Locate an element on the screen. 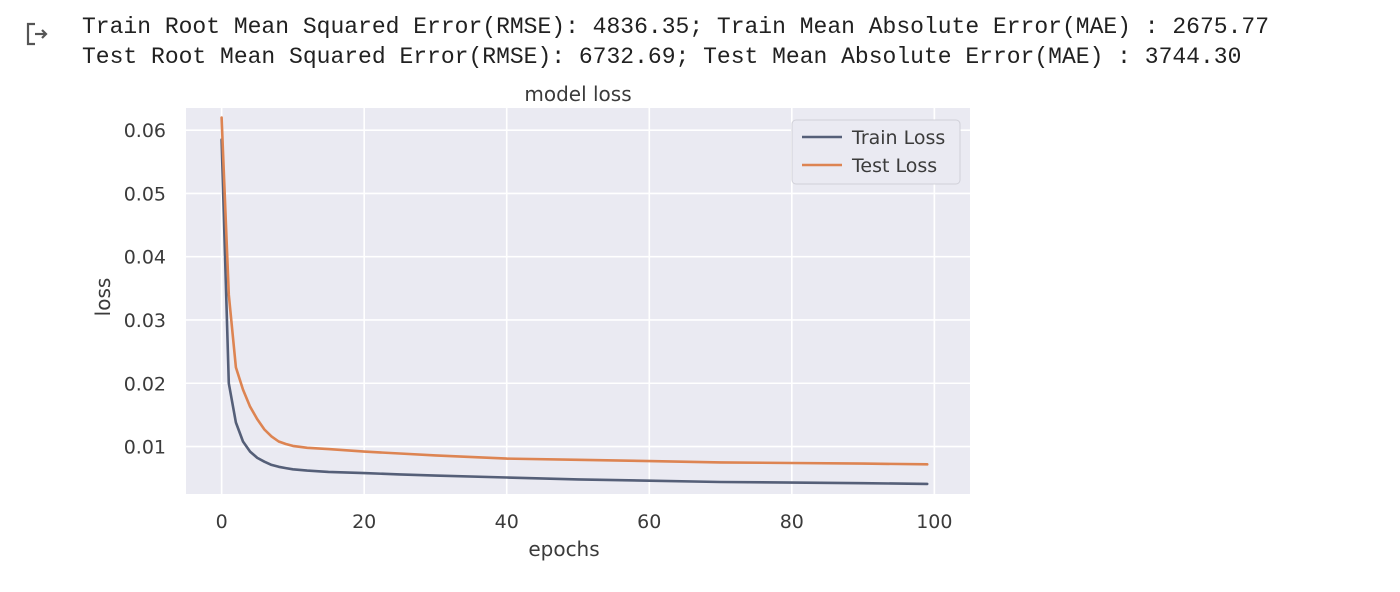 The width and height of the screenshot is (1400, 592). x-tick-label: 20 is located at coordinates (364, 522).